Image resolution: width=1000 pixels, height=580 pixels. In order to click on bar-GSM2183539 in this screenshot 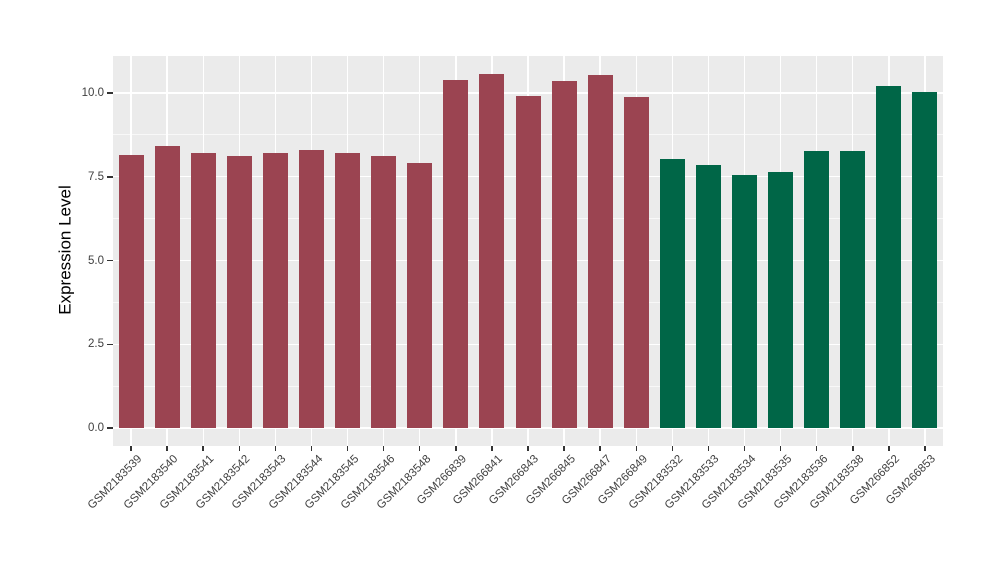, I will do `click(131, 291)`.